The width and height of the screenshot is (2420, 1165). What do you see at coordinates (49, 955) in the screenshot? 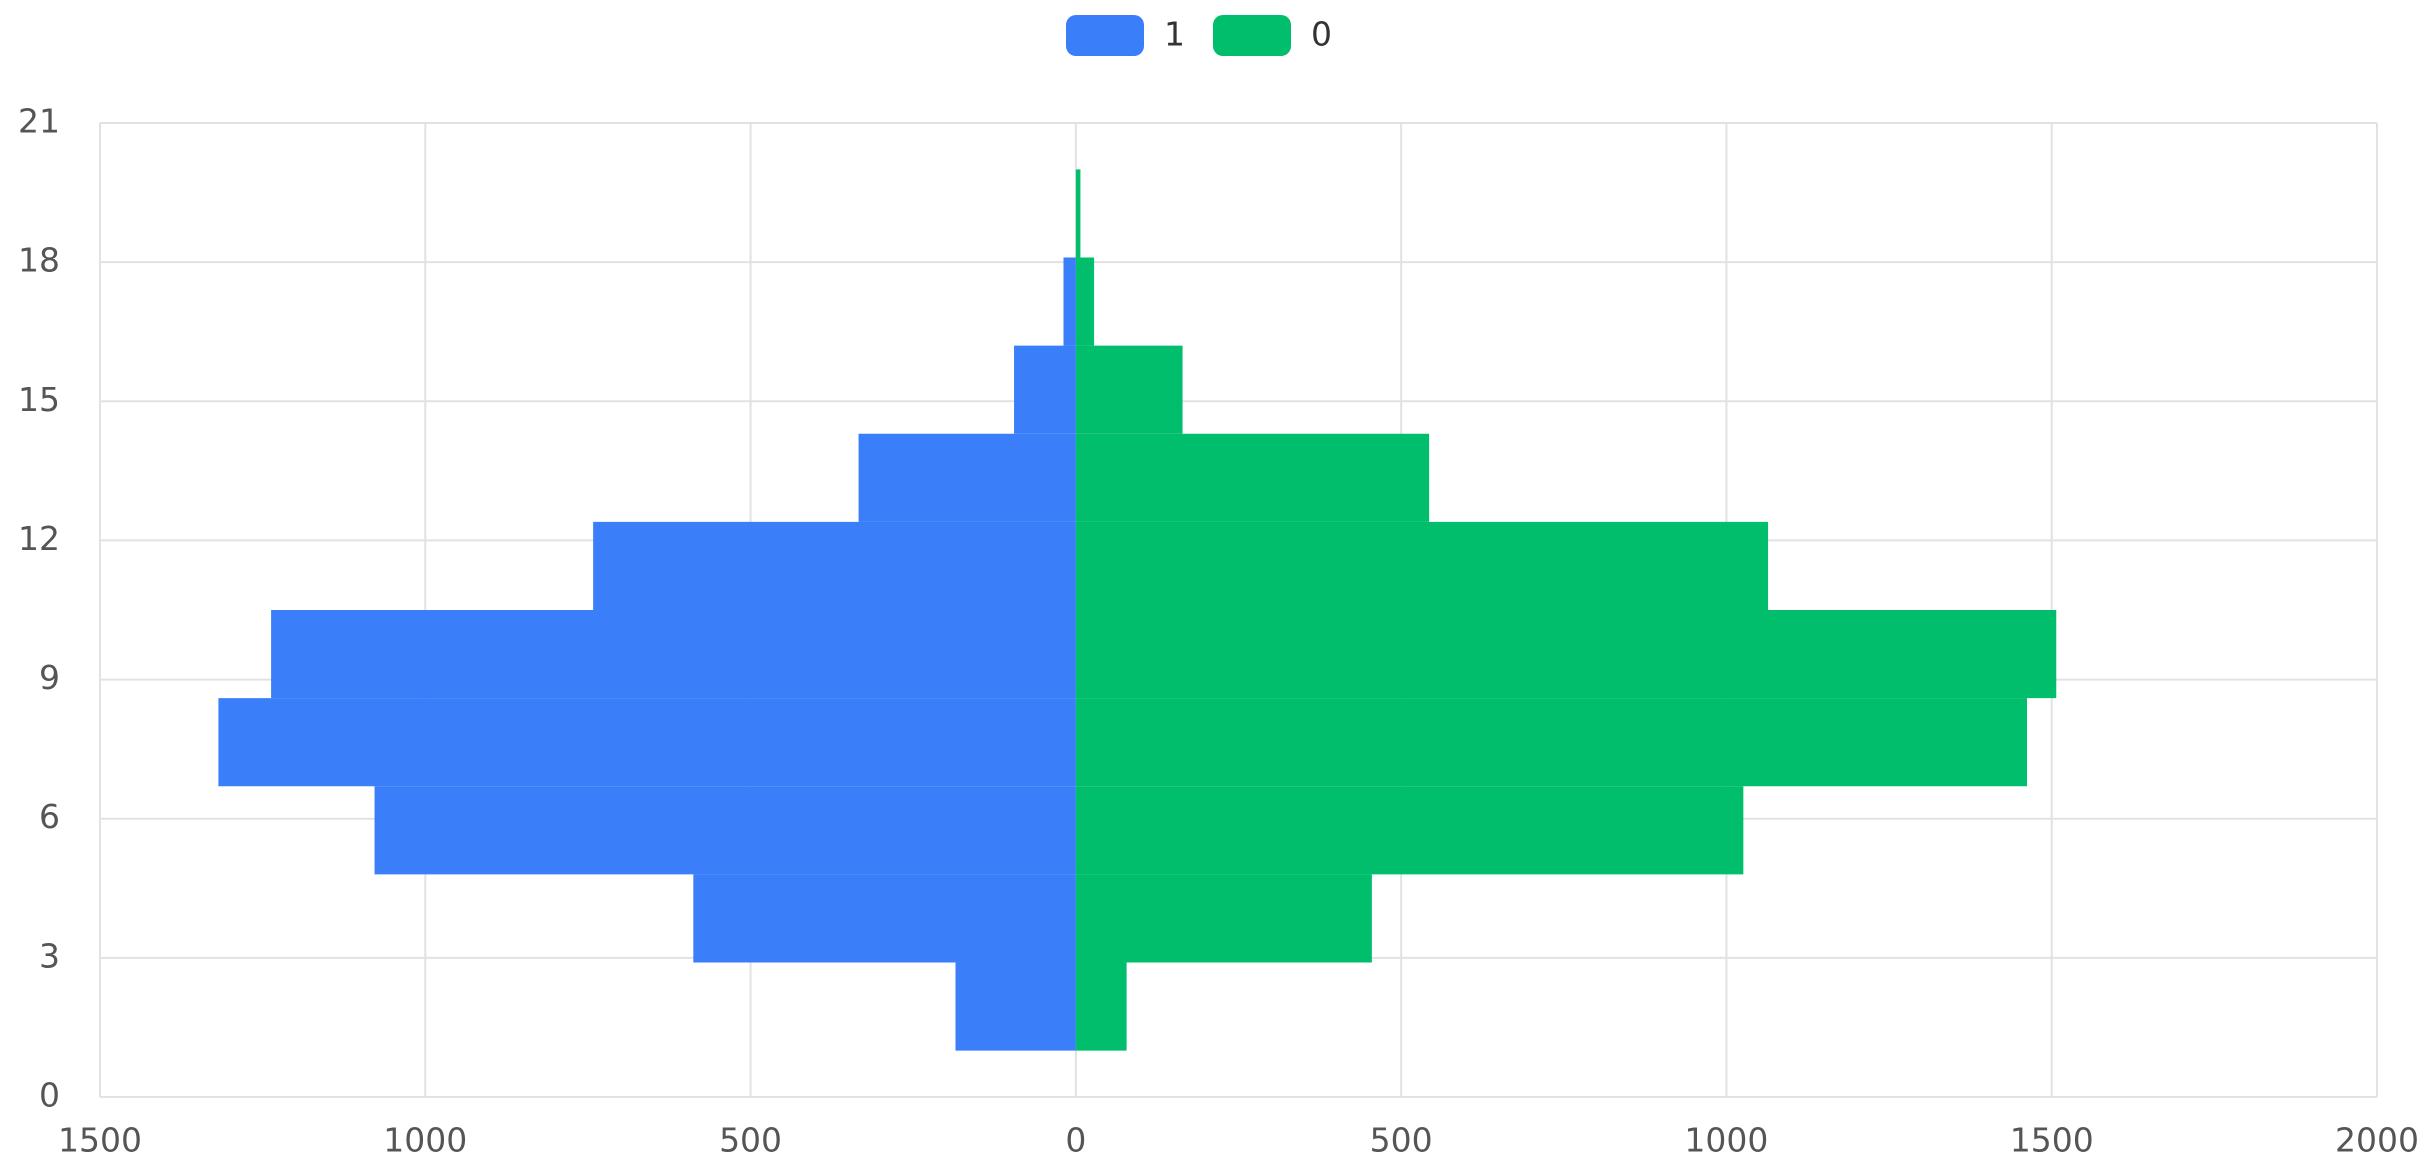
I see `y-tick-label: 3` at bounding box center [49, 955].